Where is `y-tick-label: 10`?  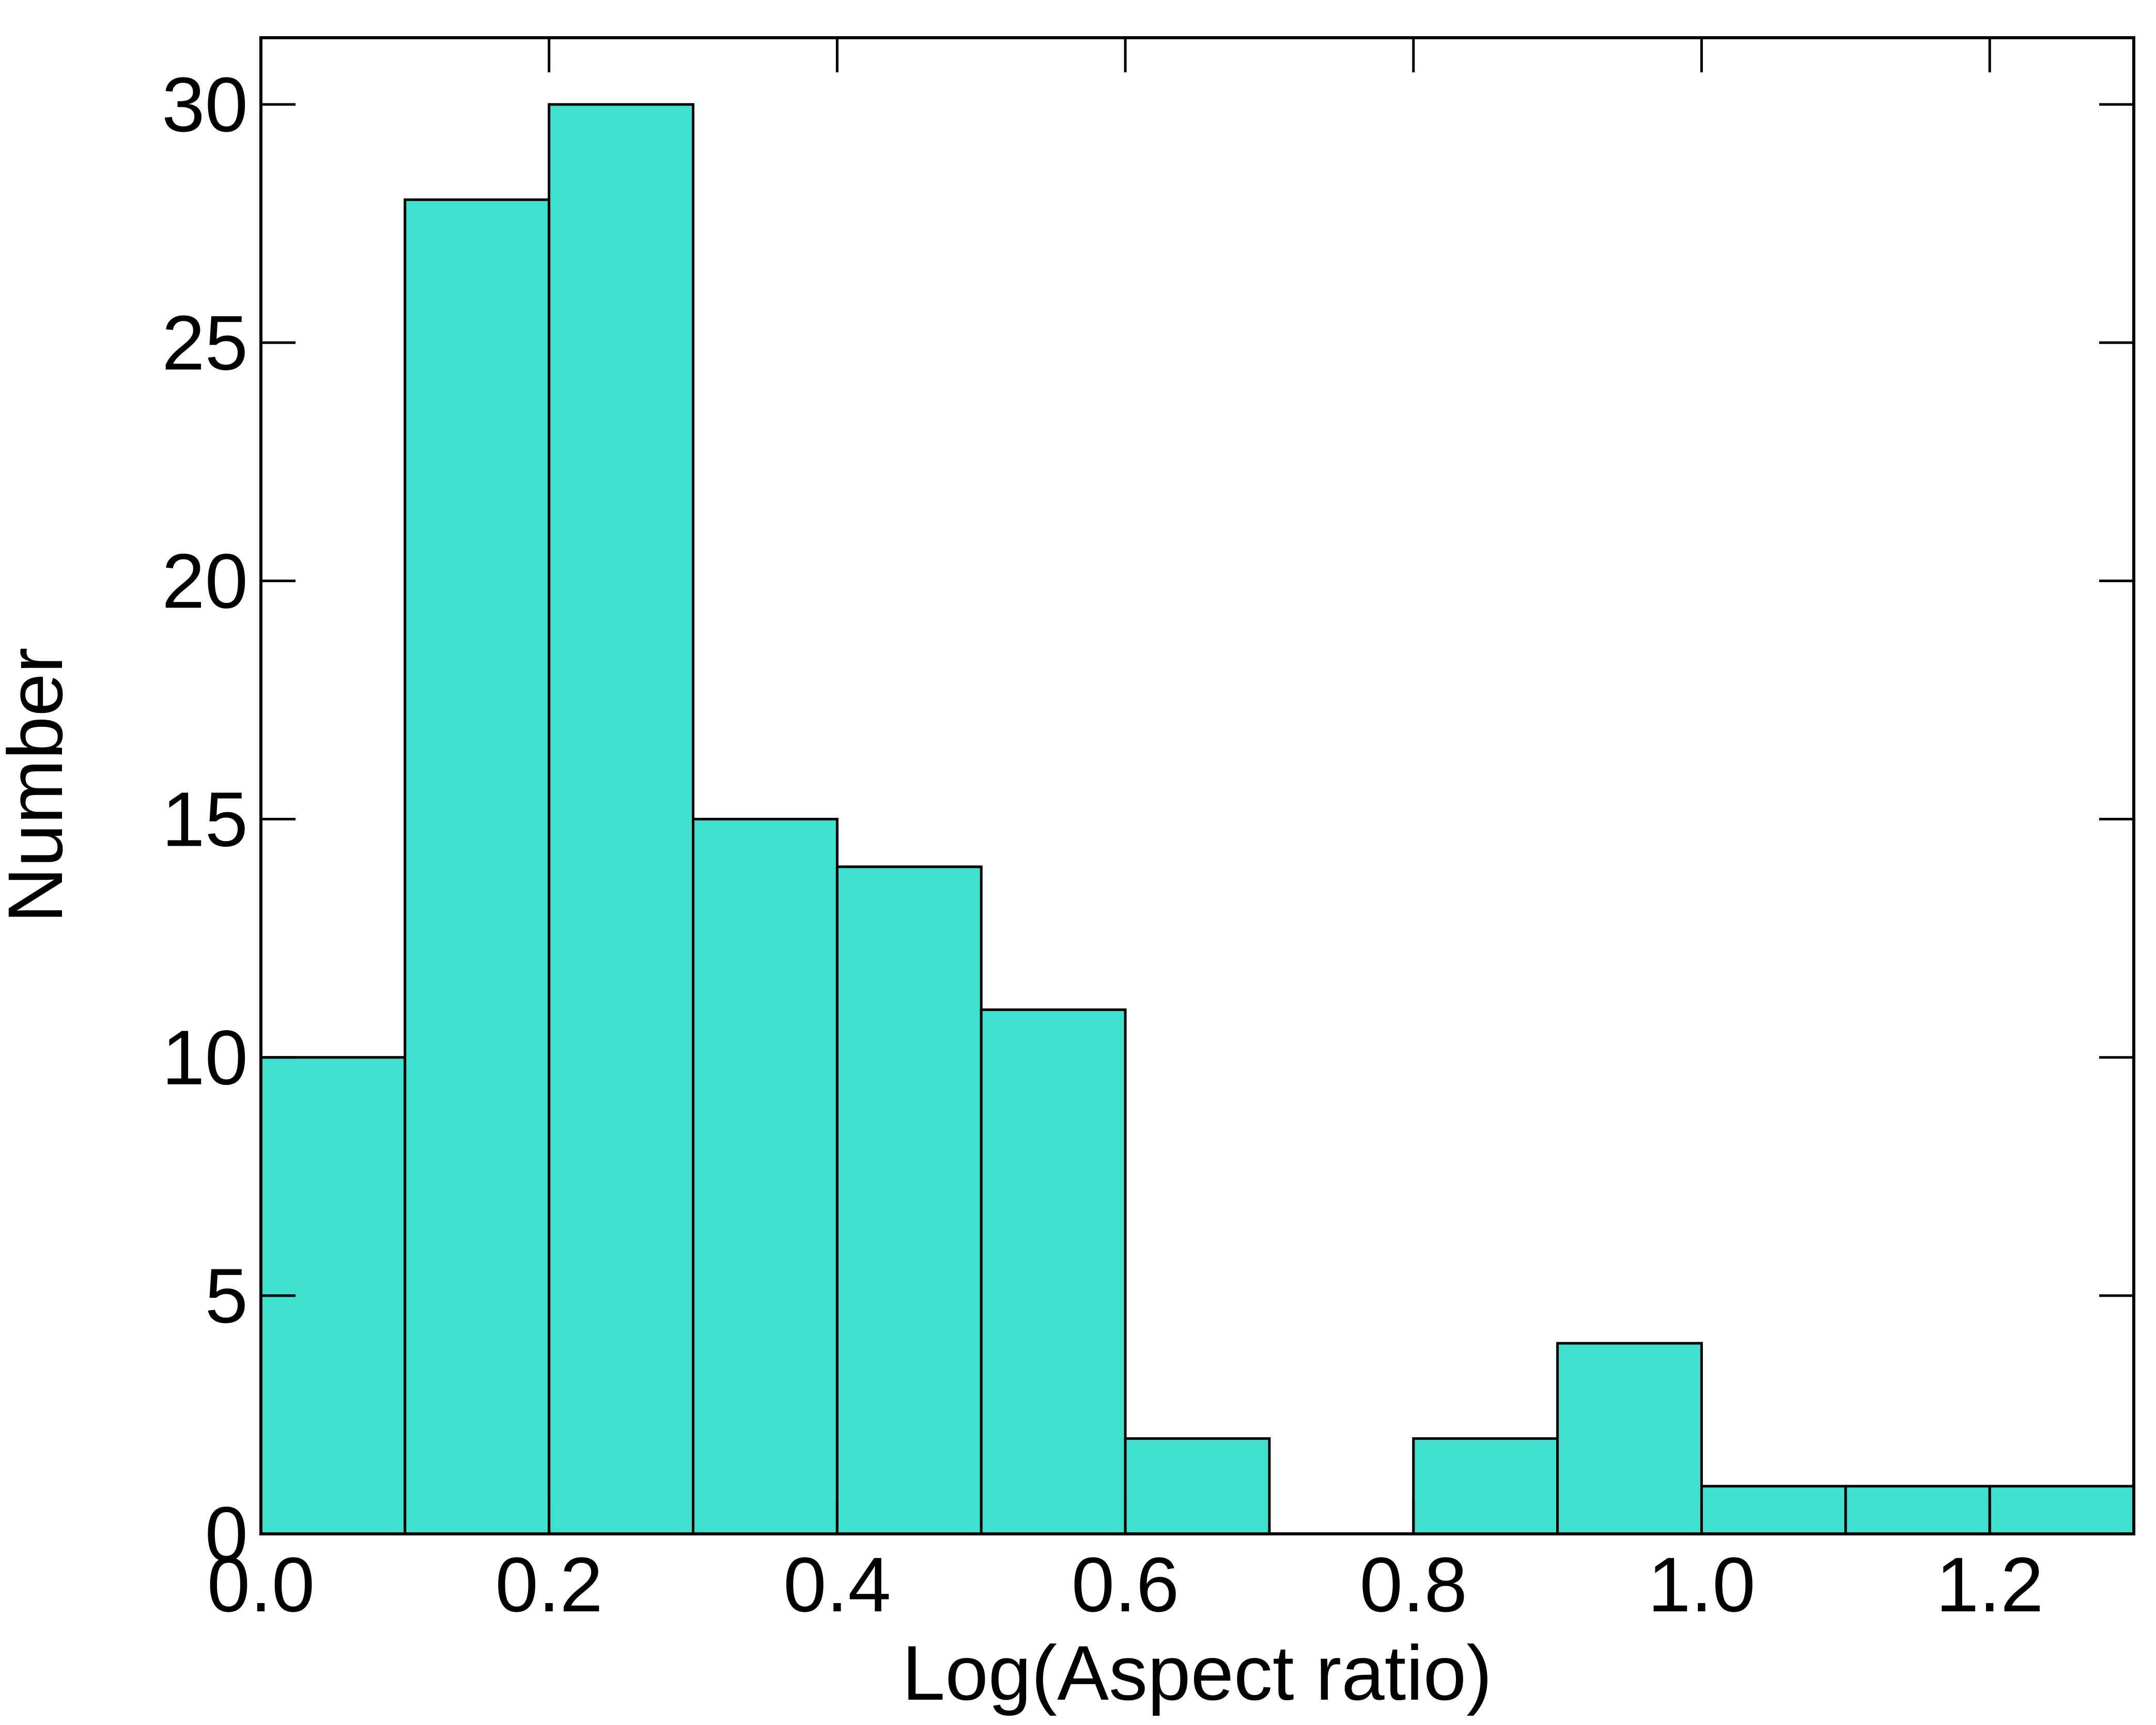 y-tick-label: 10 is located at coordinates (205, 1057).